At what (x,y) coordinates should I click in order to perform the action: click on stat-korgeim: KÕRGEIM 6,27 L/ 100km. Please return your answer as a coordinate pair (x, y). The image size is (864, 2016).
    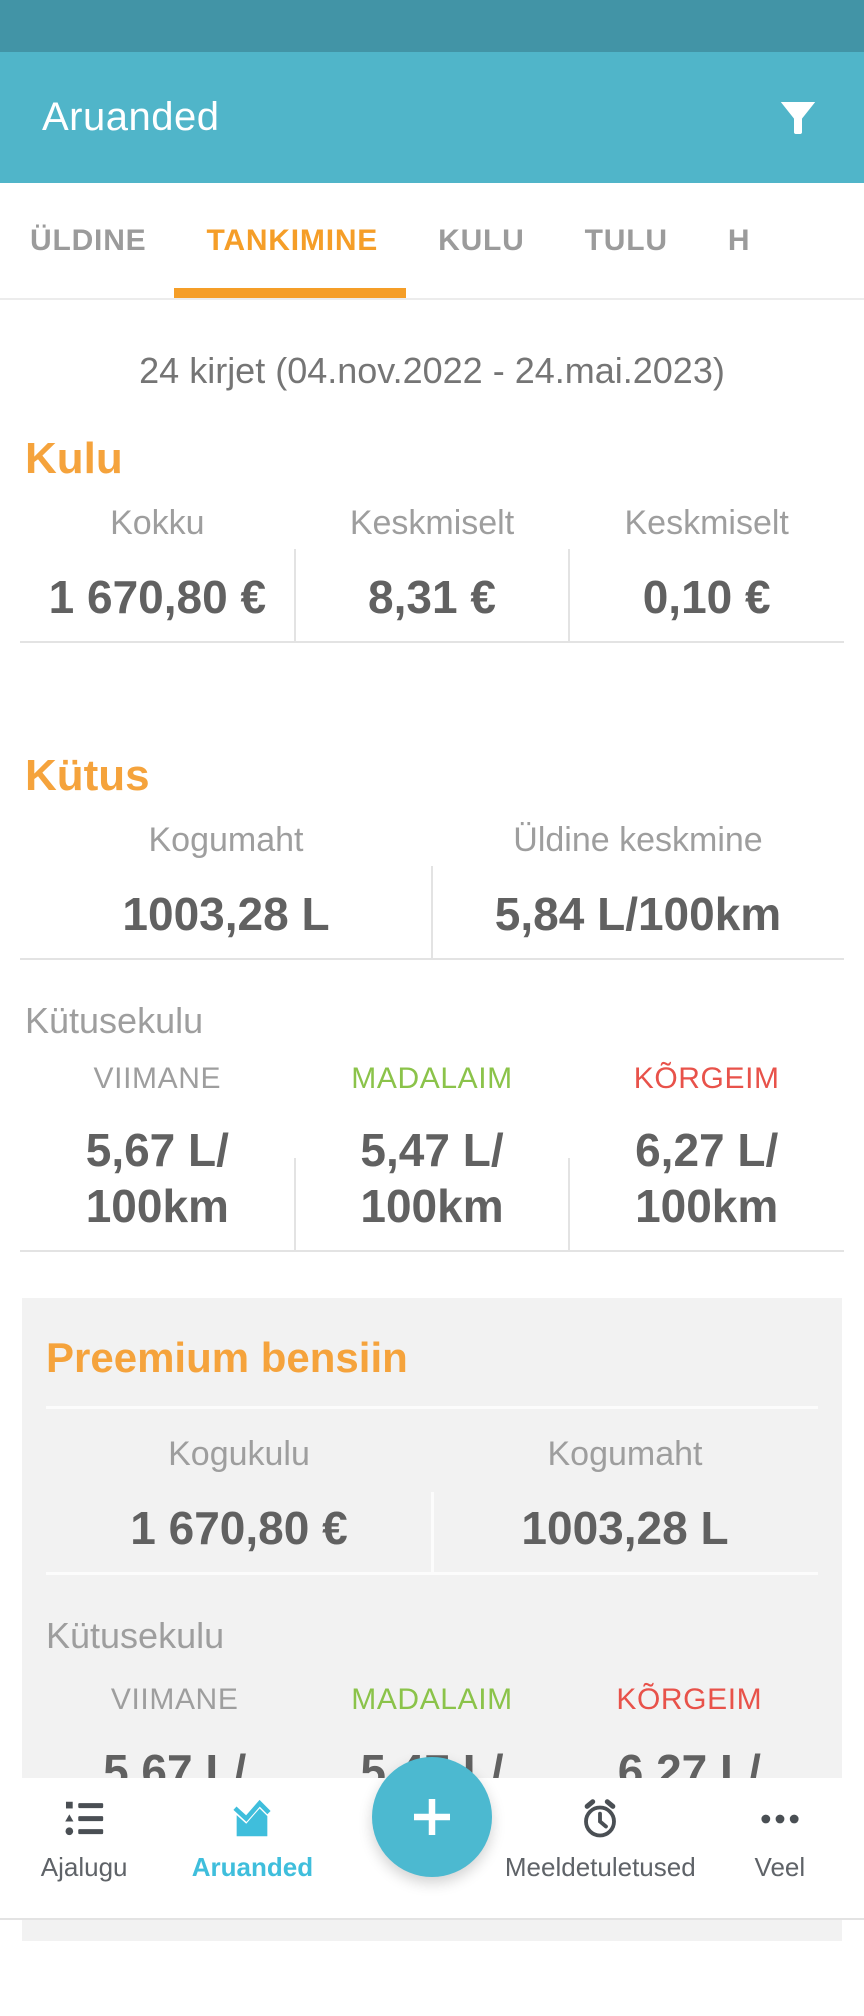
    Looking at the image, I should click on (706, 1156).